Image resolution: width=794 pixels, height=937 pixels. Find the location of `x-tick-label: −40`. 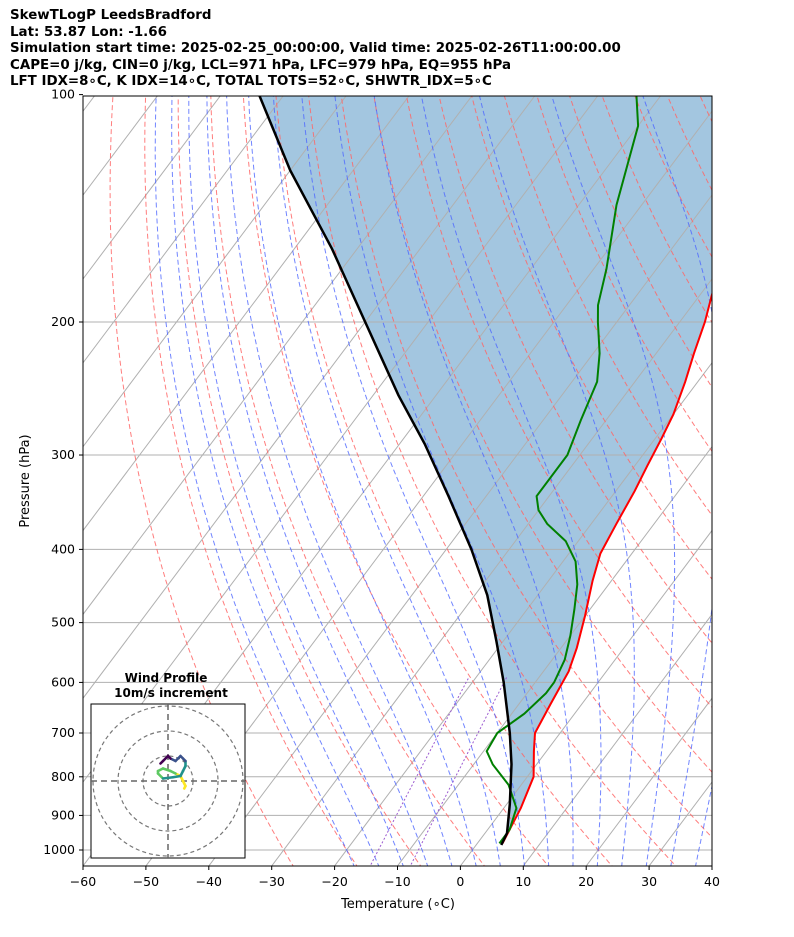

x-tick-label: −40 is located at coordinates (209, 881).